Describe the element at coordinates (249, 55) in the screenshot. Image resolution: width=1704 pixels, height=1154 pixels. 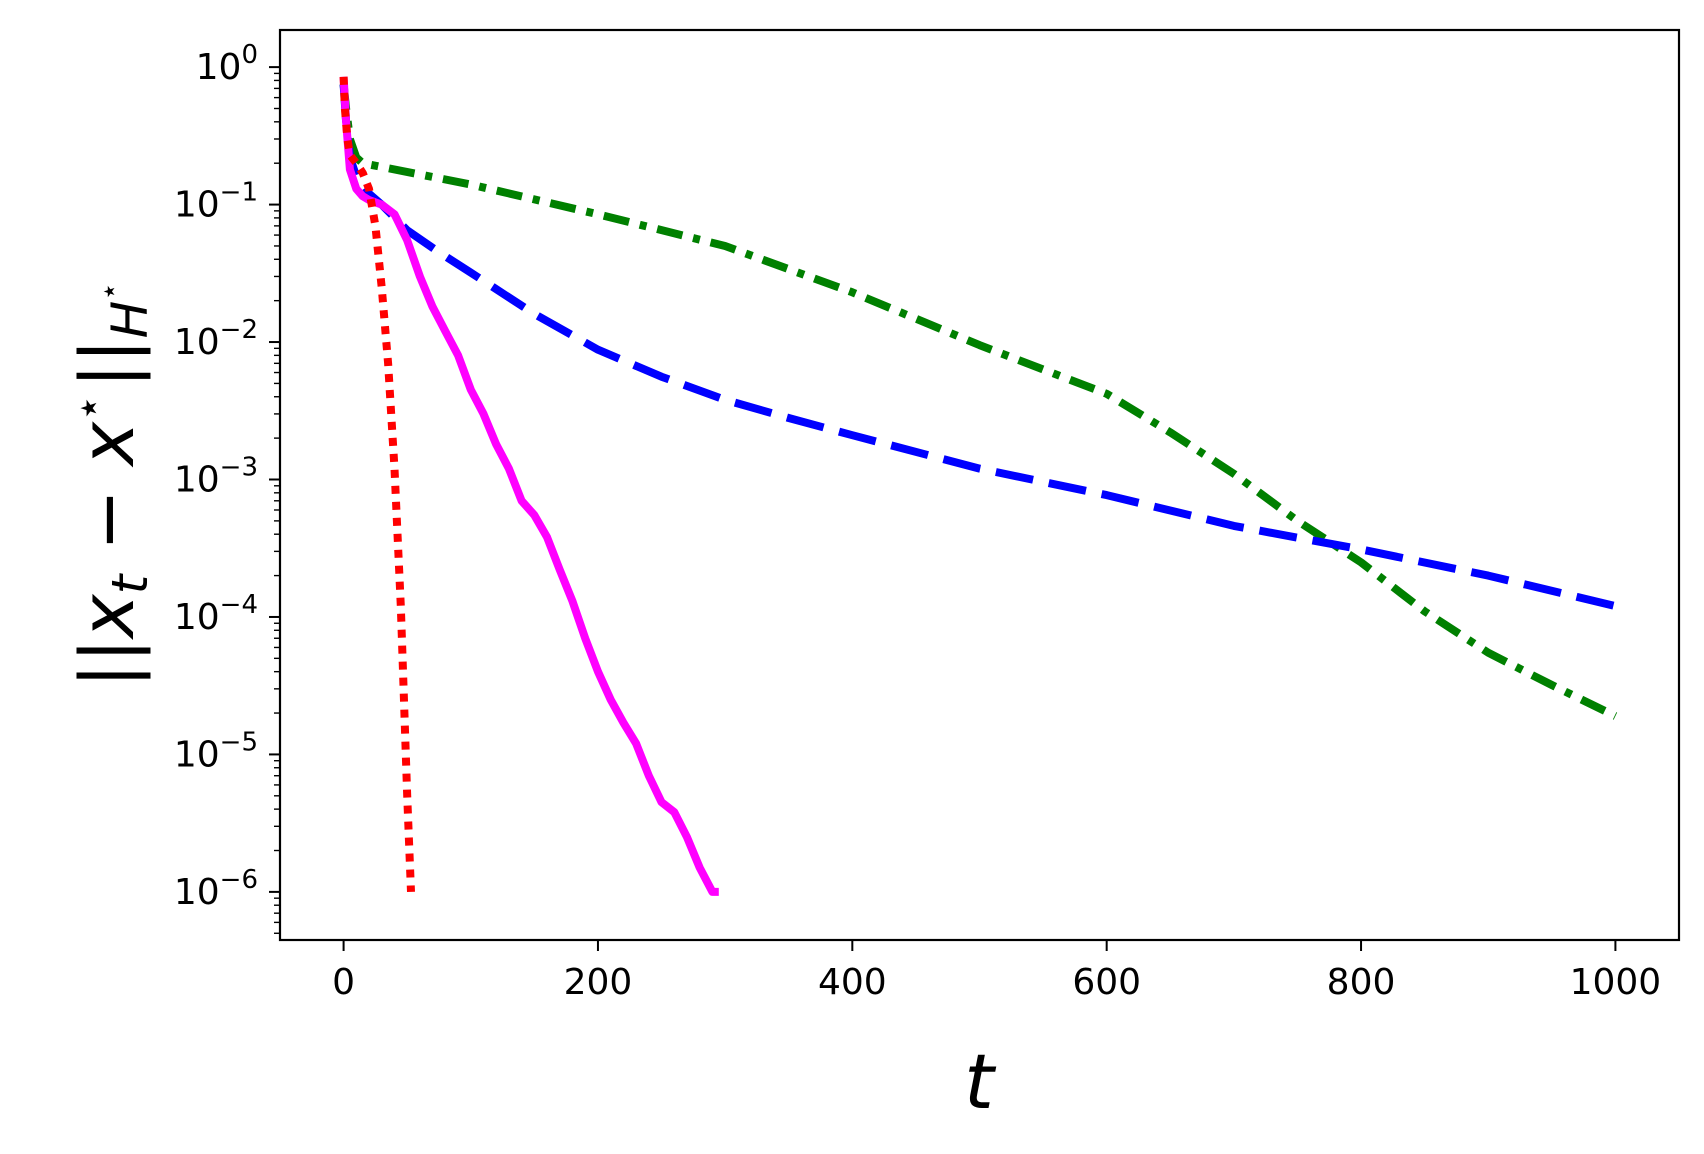
I see `y-tick-label-exponent: 0` at that location.